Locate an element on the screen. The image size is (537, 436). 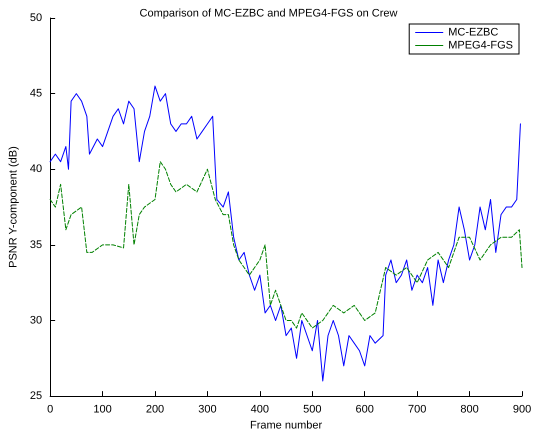
x-tick-label: 700 is located at coordinates (417, 410).